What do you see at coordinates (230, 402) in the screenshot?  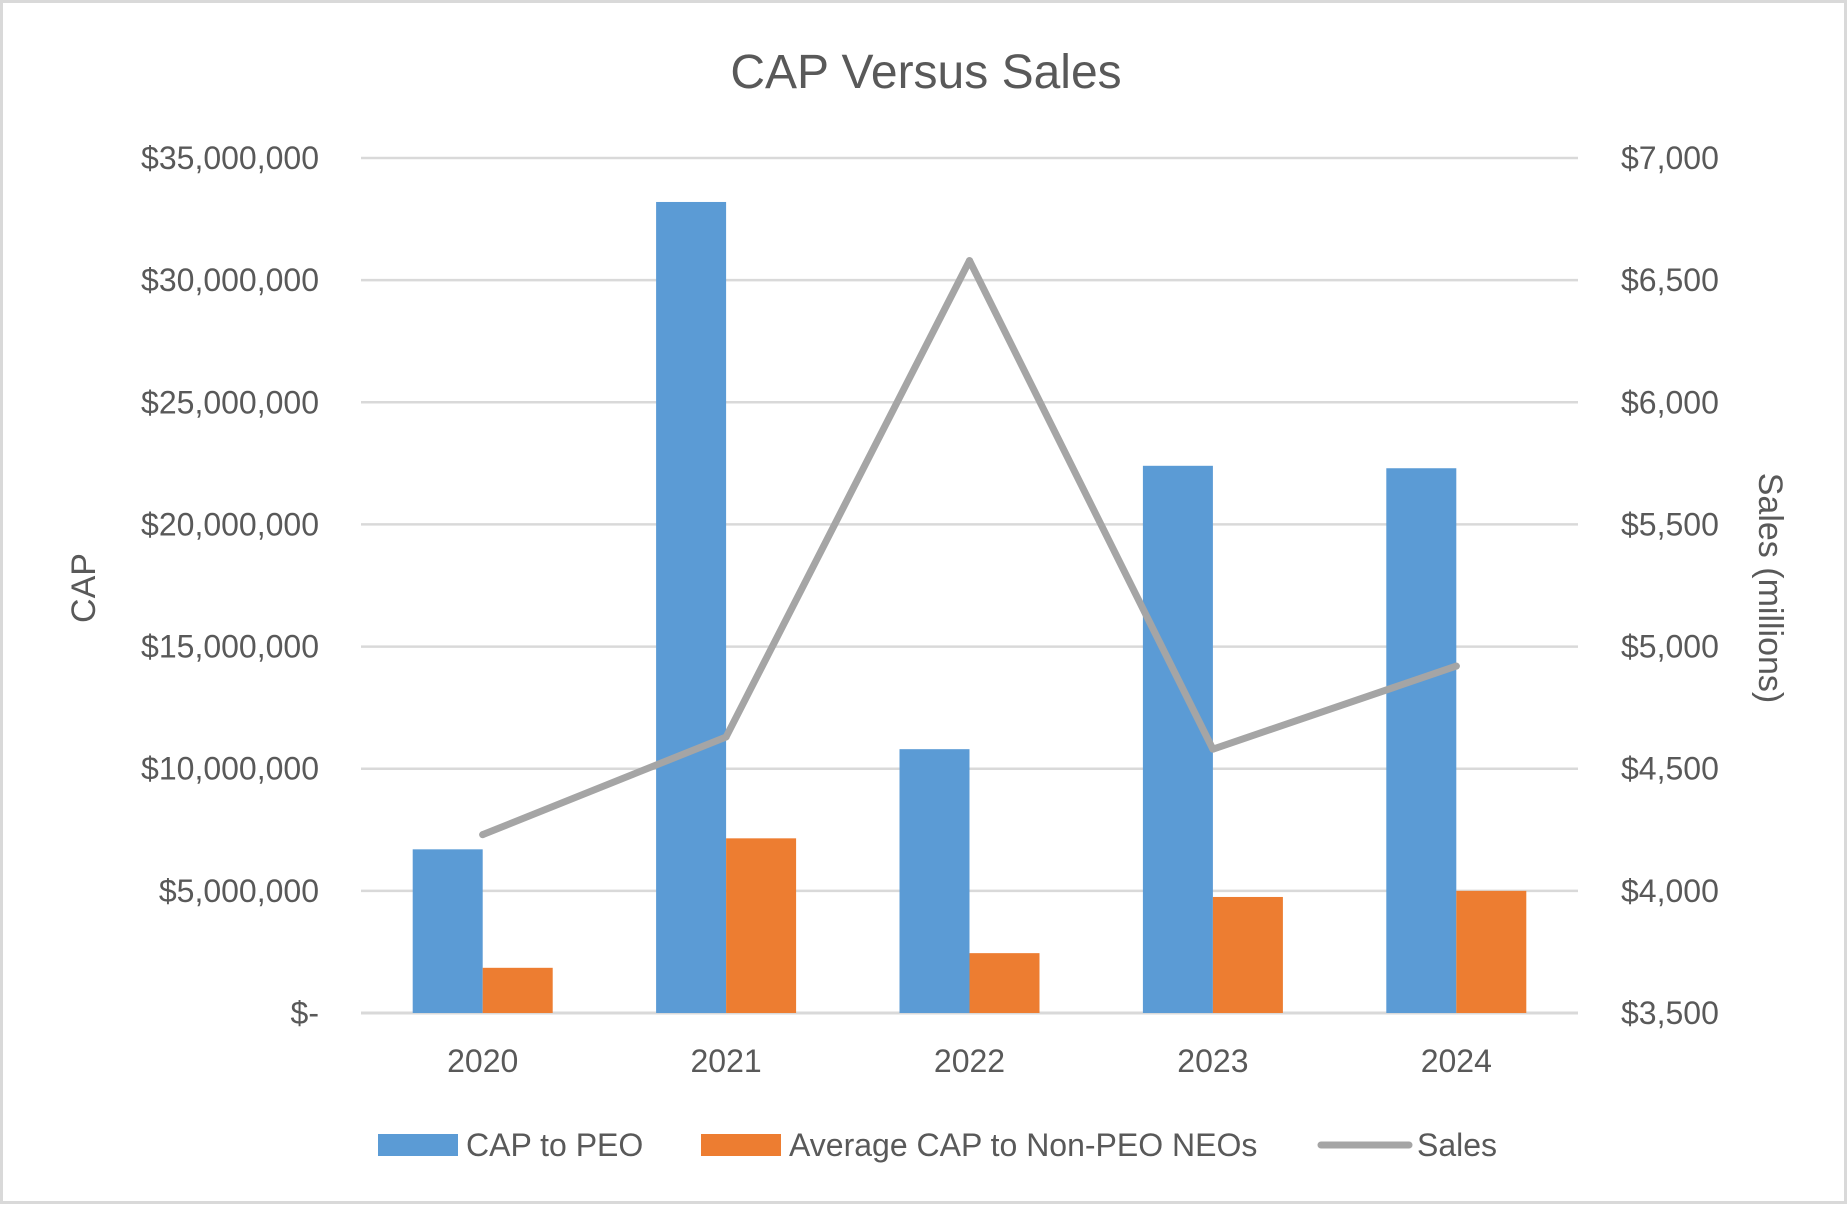 I see `y-tick-label: $25,000,000` at bounding box center [230, 402].